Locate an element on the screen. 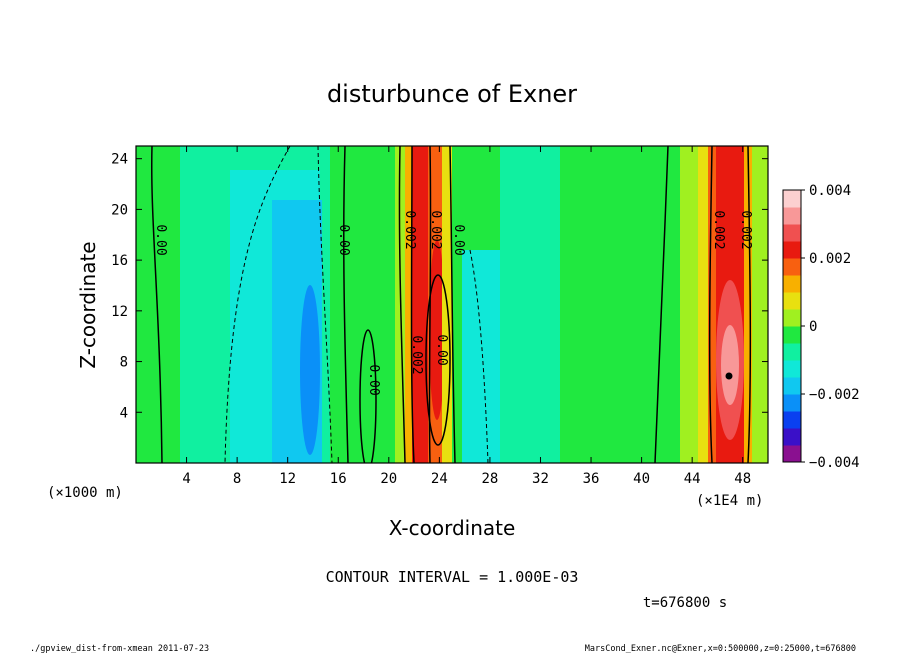 The height and width of the screenshot is (654, 904). band-orange-a is located at coordinates (410, 304).